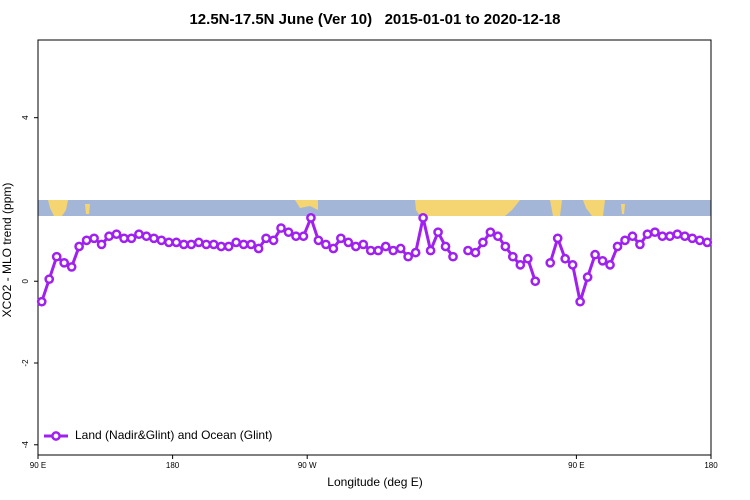  Describe the element at coordinates (25, 280) in the screenshot. I see `y-tick-label: 0` at that location.